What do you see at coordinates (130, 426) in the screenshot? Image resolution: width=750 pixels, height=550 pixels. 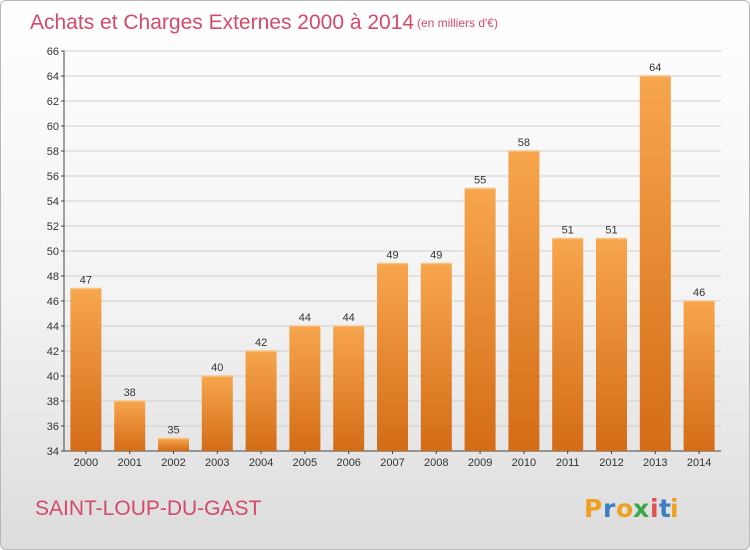 I see `bar-2001` at bounding box center [130, 426].